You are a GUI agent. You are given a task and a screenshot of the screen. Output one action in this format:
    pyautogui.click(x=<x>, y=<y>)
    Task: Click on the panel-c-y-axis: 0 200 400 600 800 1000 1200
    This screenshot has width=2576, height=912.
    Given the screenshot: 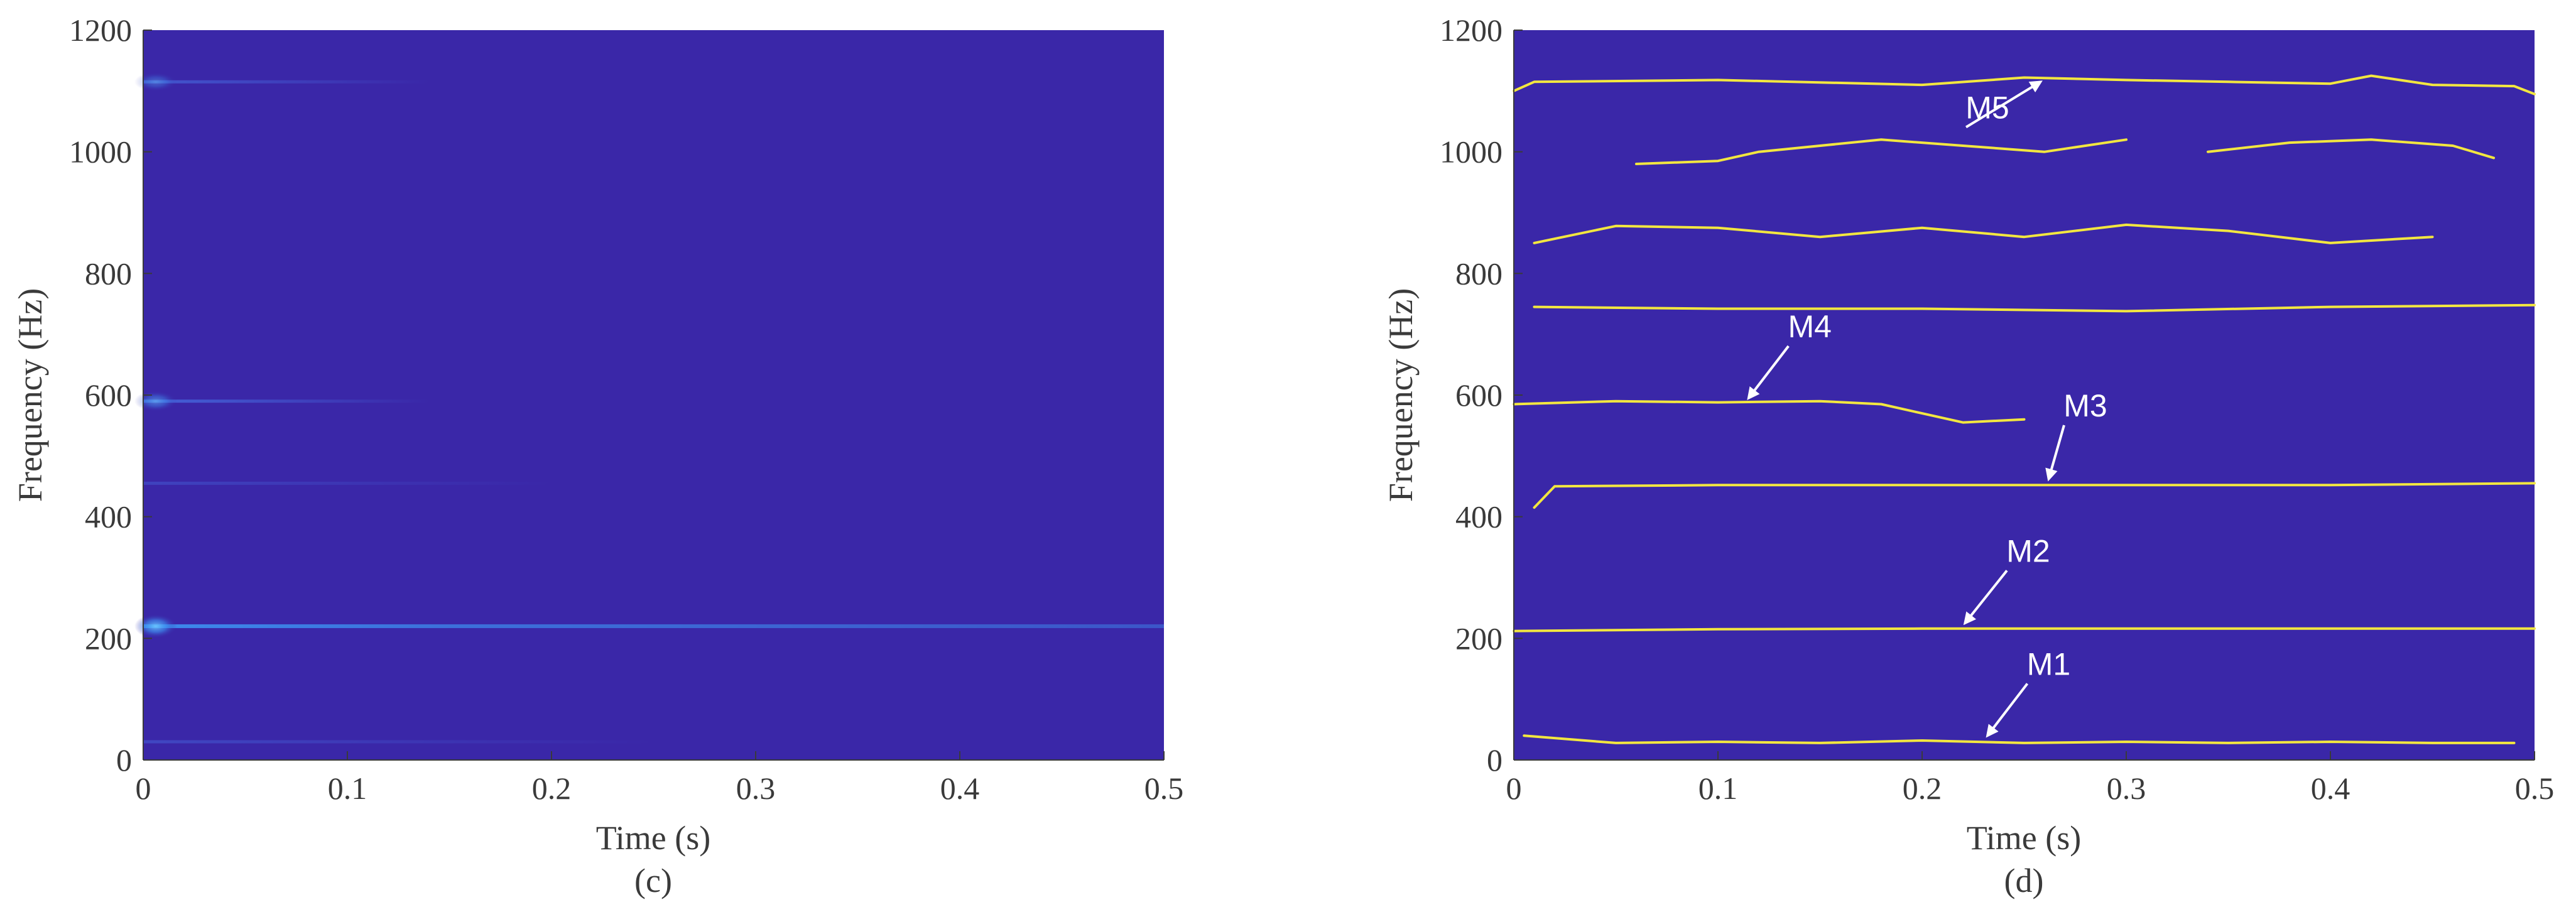 What is the action you would take?
    pyautogui.click(x=110, y=396)
    